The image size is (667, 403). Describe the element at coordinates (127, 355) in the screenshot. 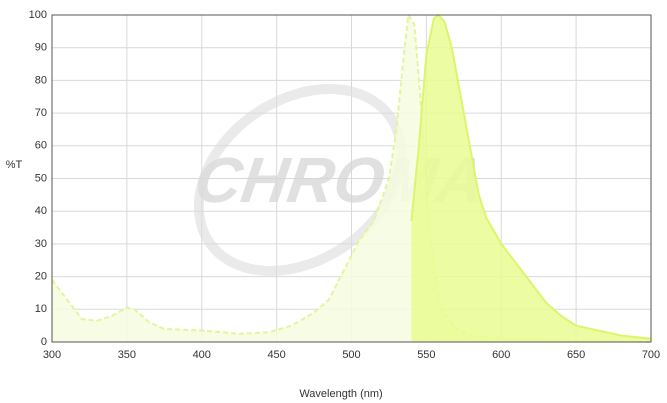

I see `x-tick-label: 350` at that location.